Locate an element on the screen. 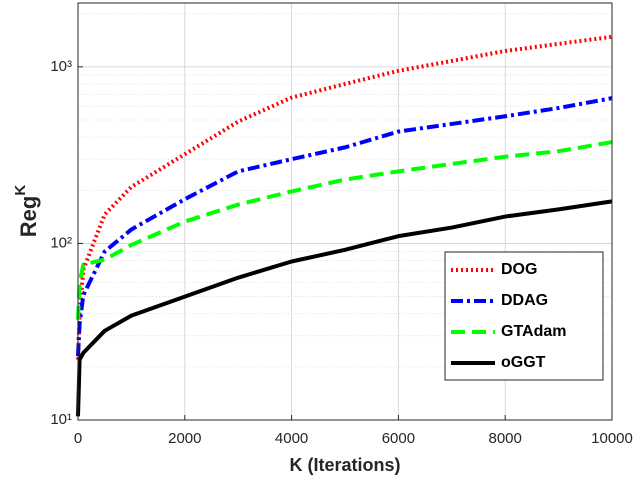  x-tick-label: 10000 is located at coordinates (612, 438).